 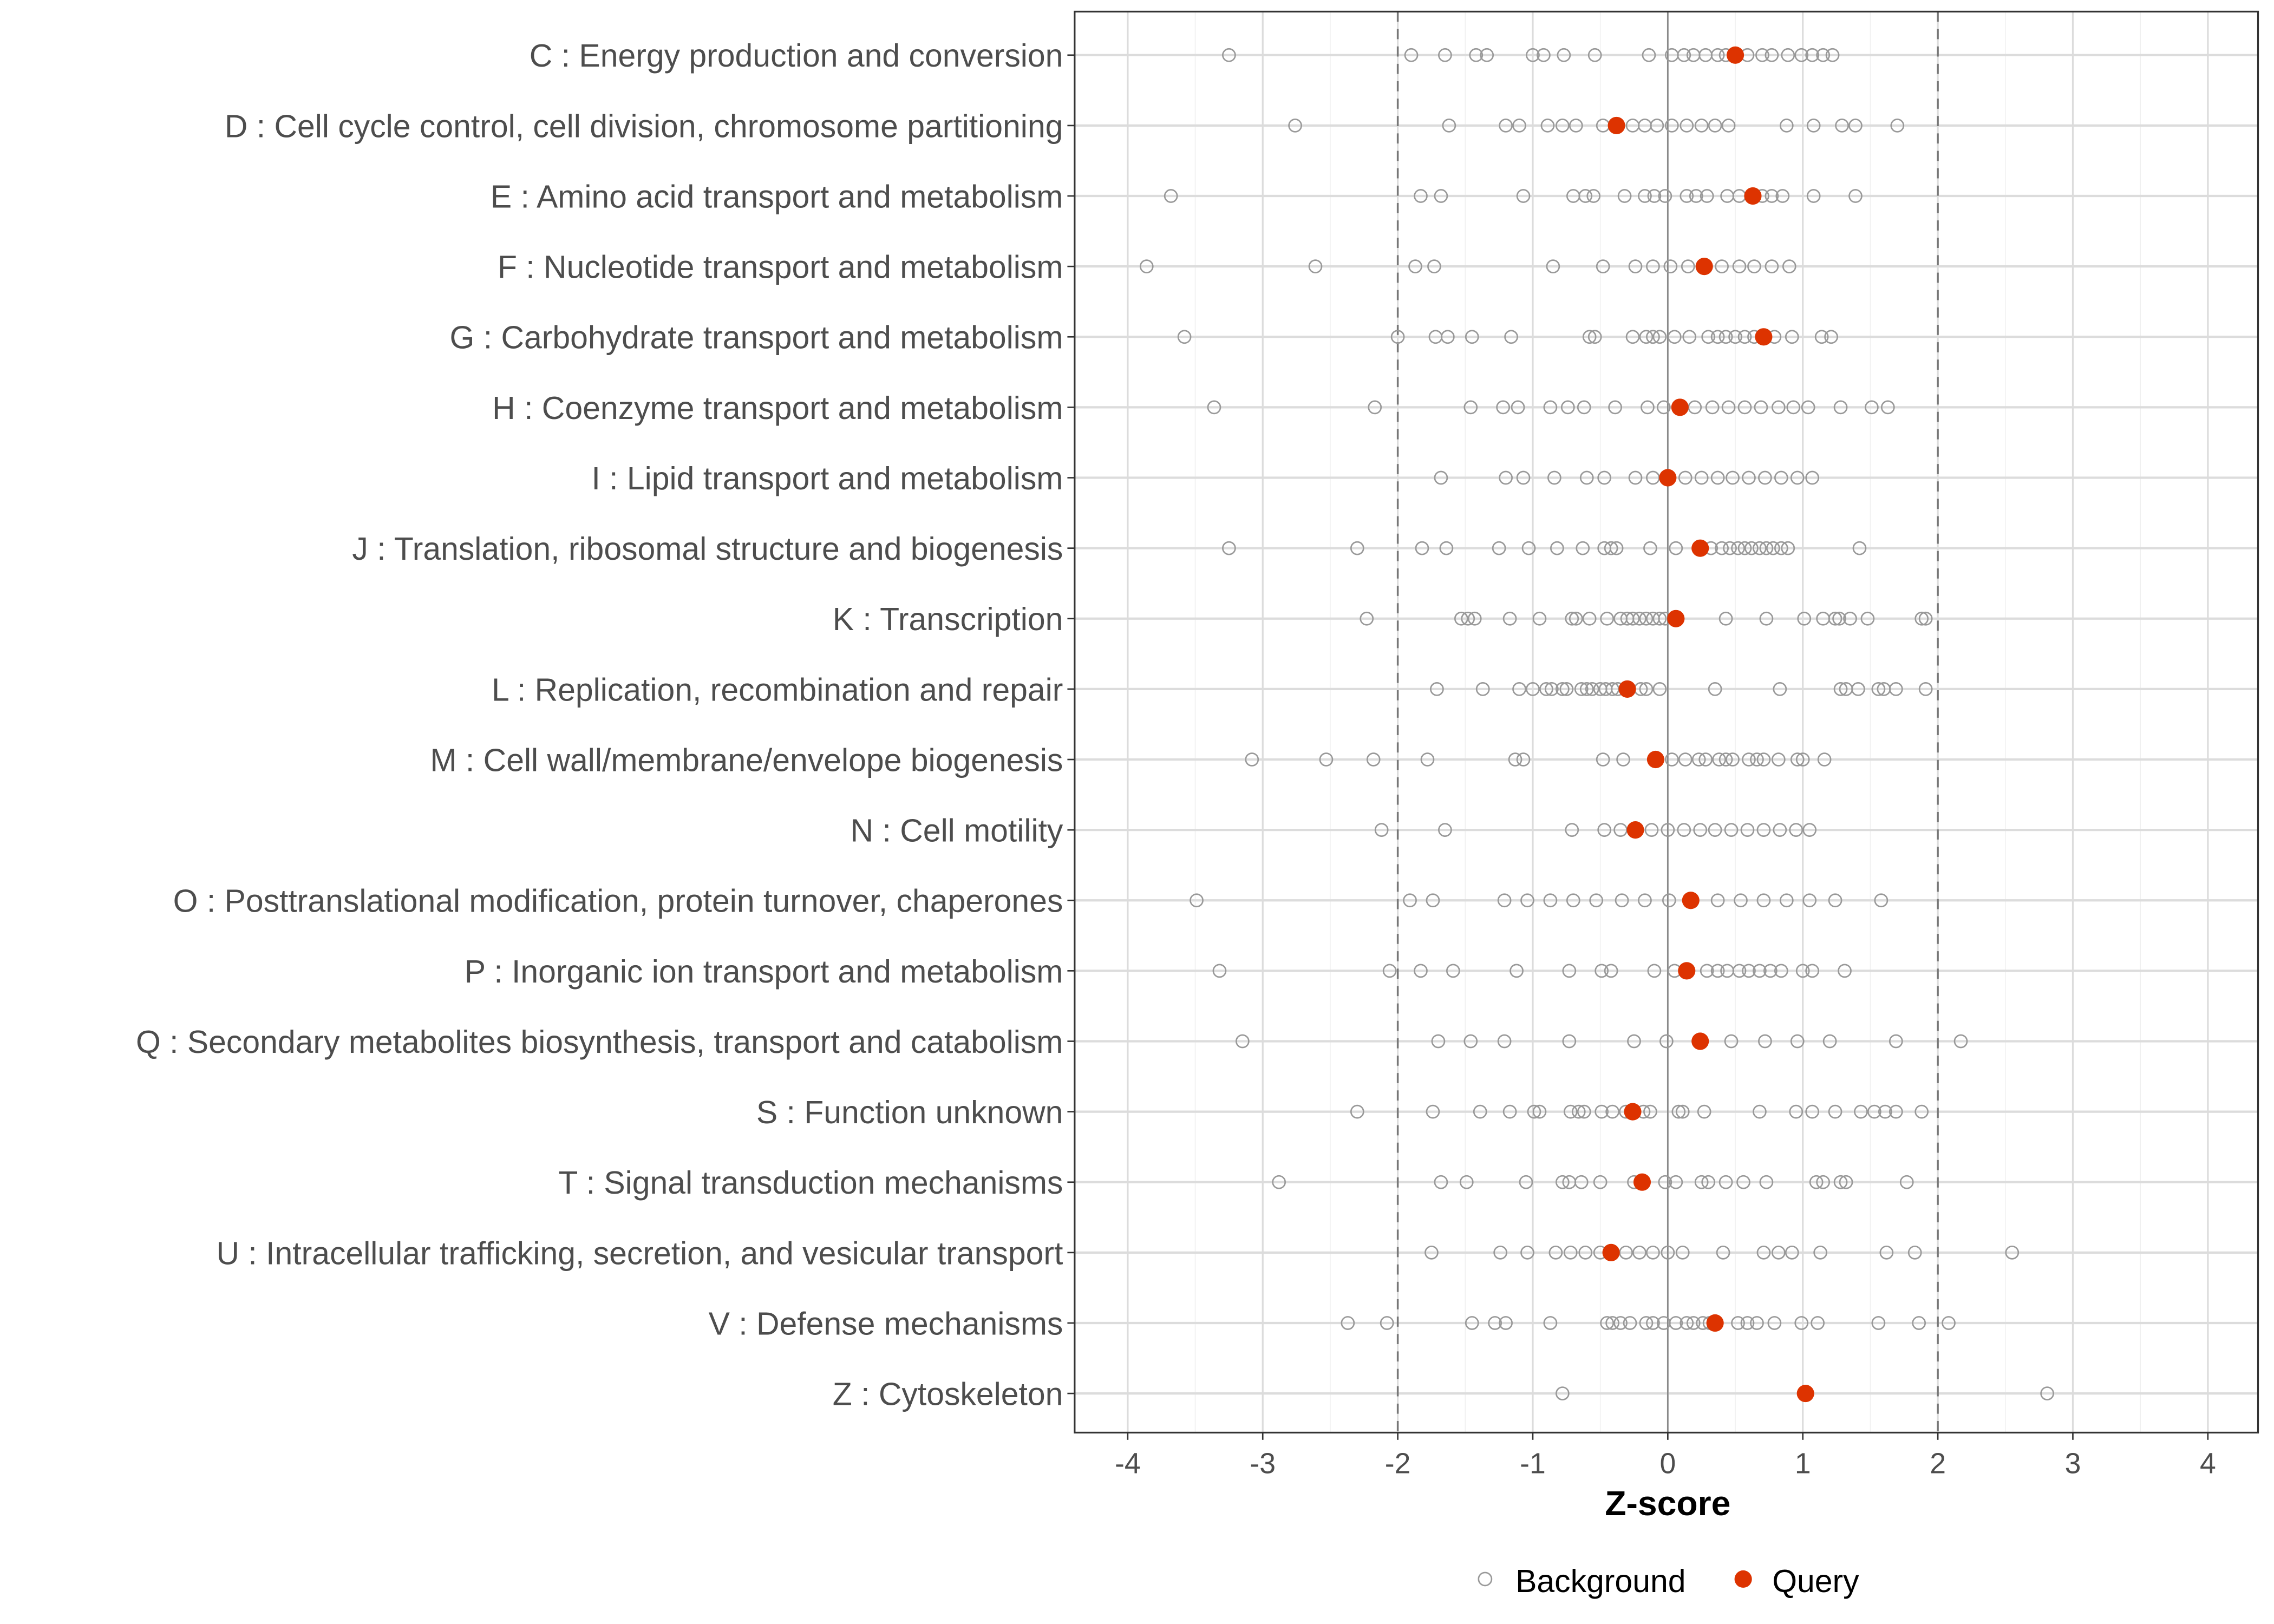 I want to click on x-tick-label: 2, so click(x=1938, y=1464).